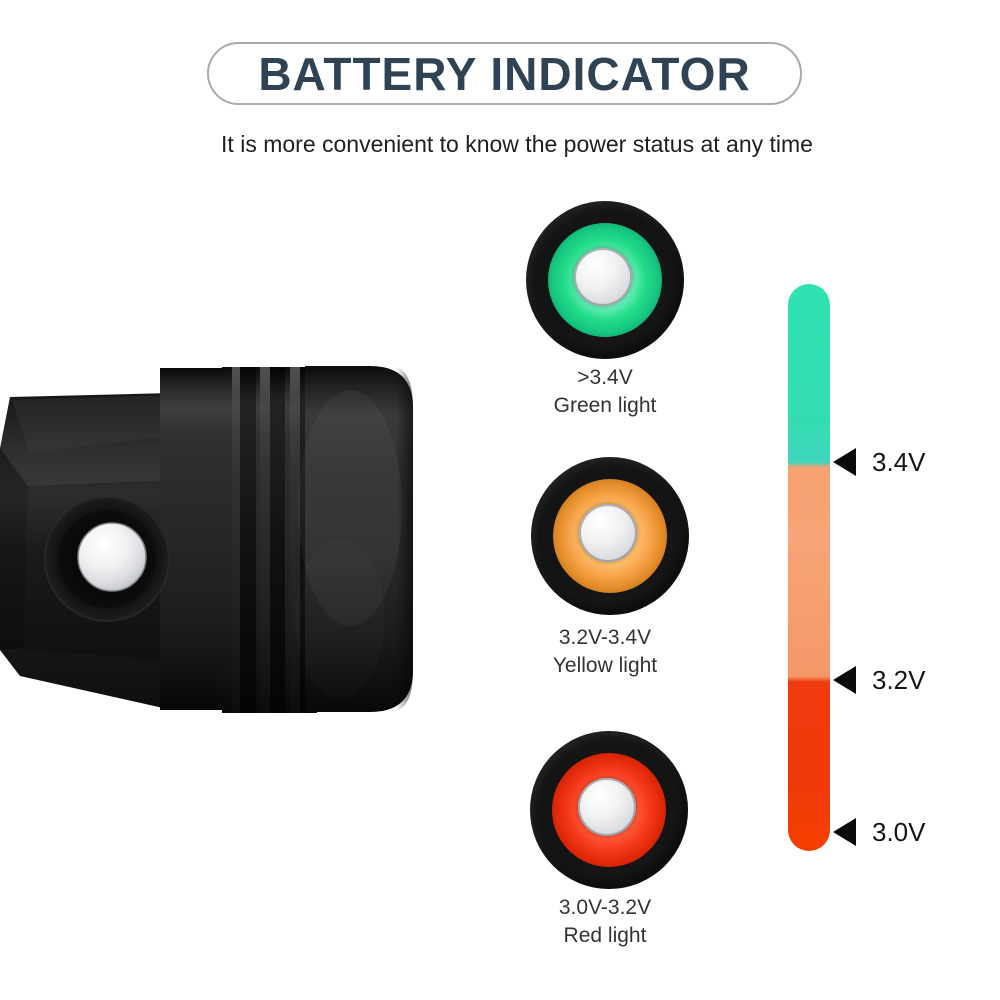  What do you see at coordinates (899, 679) in the screenshot?
I see `marker-value-label: 3.2V` at bounding box center [899, 679].